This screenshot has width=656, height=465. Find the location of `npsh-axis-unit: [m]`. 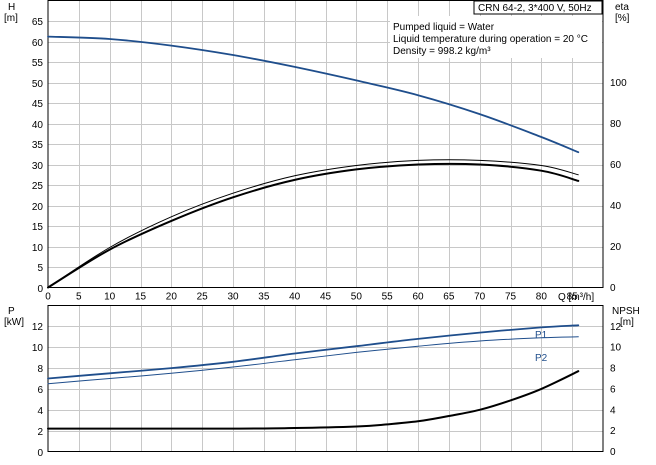

npsh-axis-unit: [m] is located at coordinates (627, 322).